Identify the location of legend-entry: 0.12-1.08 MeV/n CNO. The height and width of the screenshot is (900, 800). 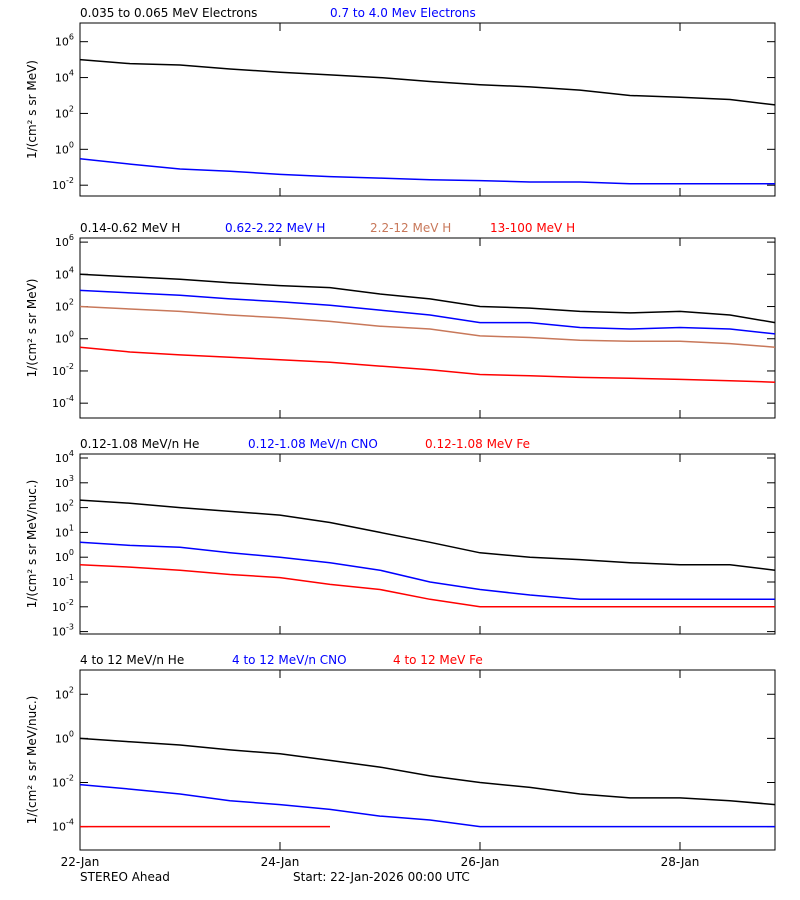
(313, 444).